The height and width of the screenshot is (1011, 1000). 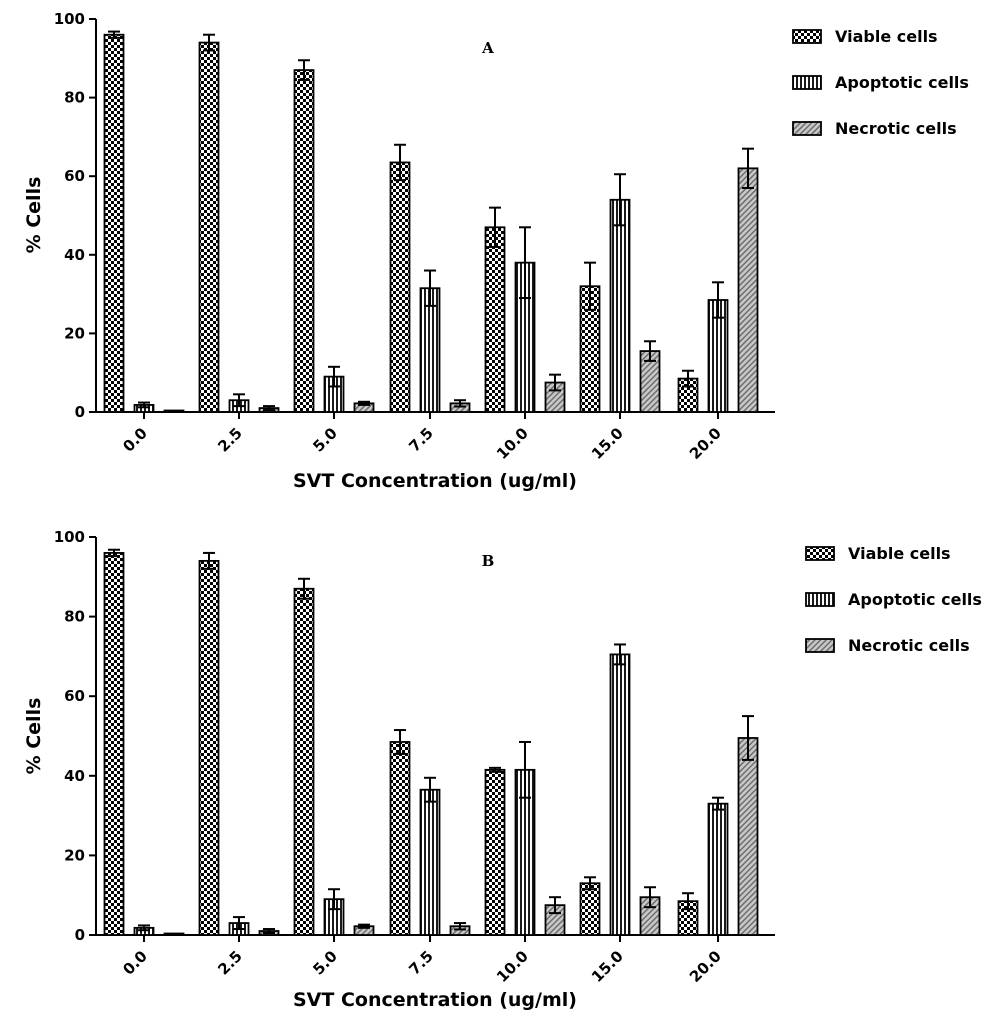 I want to click on panel-letter: B, so click(x=488, y=561).